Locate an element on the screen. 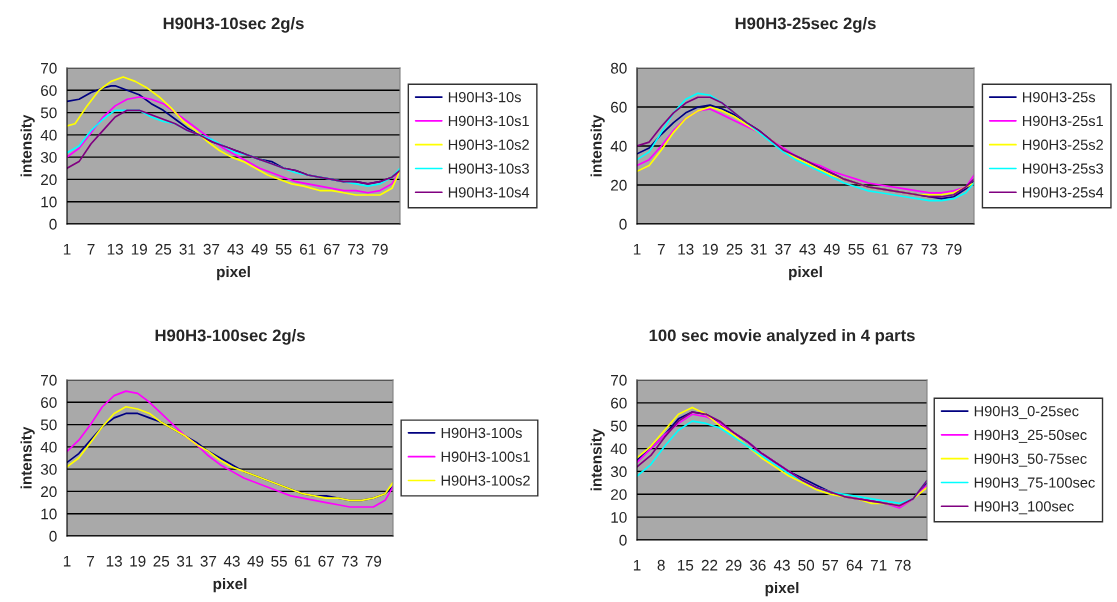 The width and height of the screenshot is (1117, 602). x-tick-label: 50 is located at coordinates (806, 565).